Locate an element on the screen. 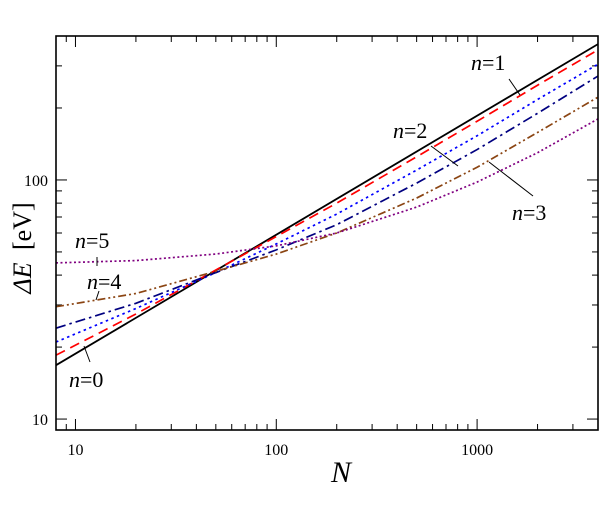 This screenshot has width=600, height=528. curve-label: n=0 is located at coordinates (86, 379).